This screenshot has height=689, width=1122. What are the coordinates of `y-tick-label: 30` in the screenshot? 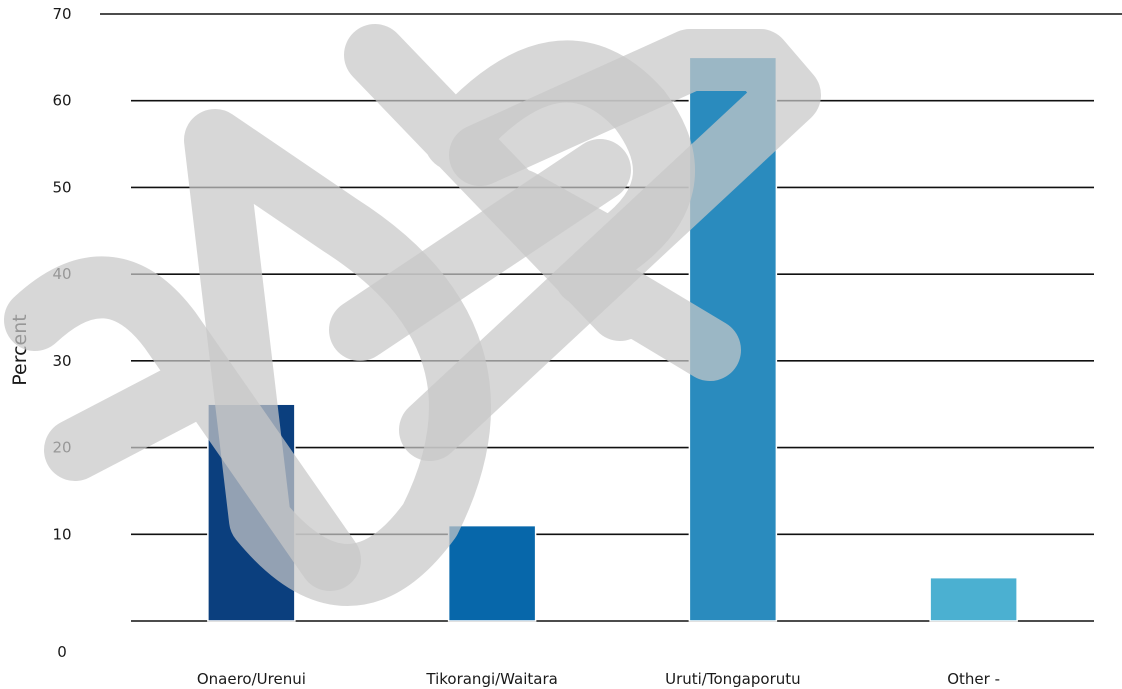 It's located at (61, 361).